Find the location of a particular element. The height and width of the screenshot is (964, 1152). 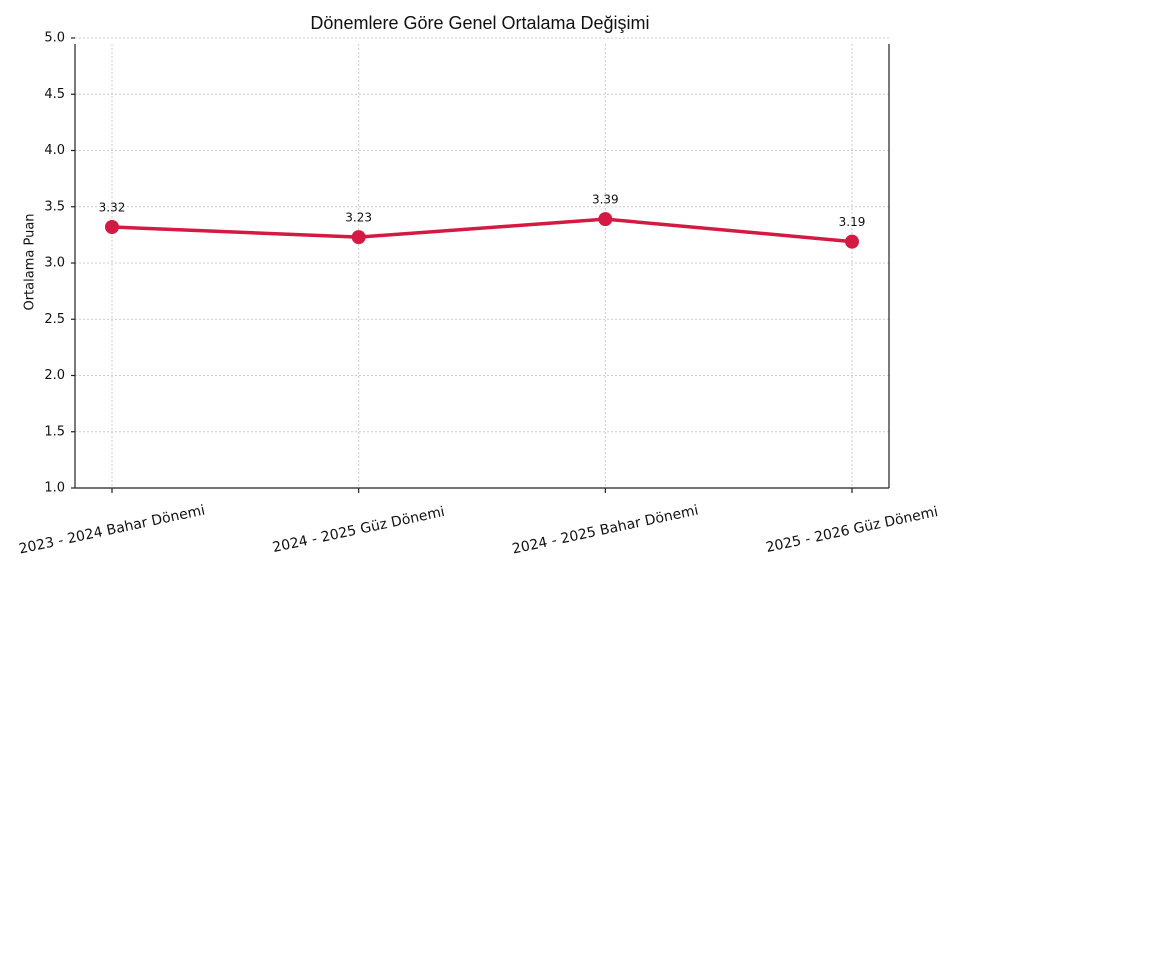

y-tick-label: 1.5 is located at coordinates (54, 431).